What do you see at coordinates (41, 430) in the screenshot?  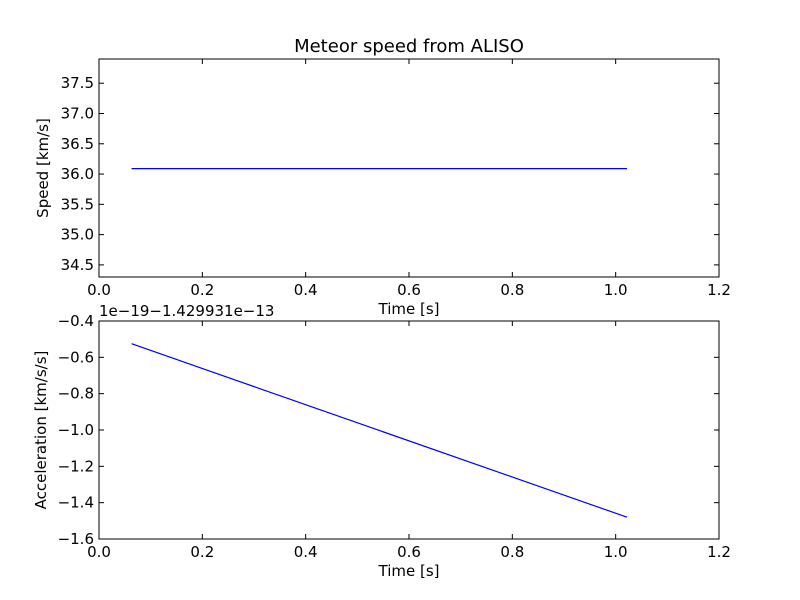 I see `y-axis-label: Acceleration [km/s/s]` at bounding box center [41, 430].